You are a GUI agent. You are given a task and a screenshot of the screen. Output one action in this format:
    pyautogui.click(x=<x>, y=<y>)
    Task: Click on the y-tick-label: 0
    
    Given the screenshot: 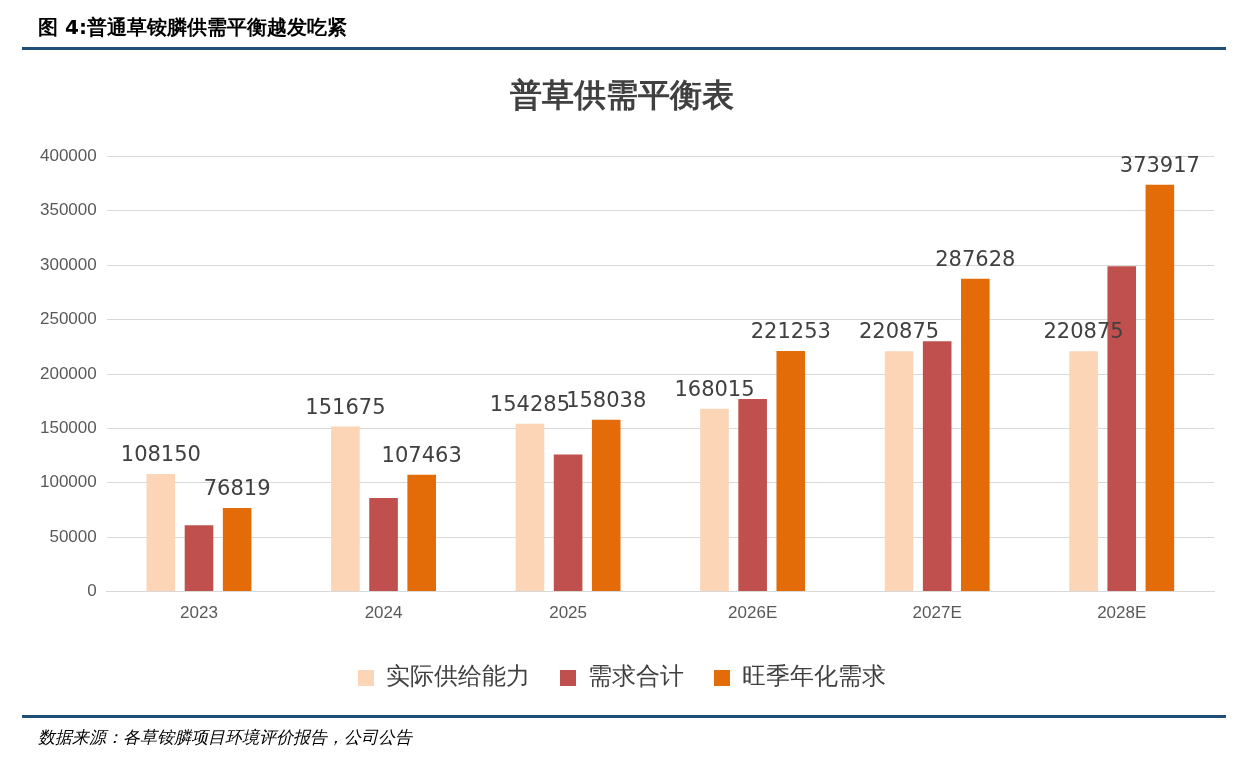 What is the action you would take?
    pyautogui.click(x=92, y=591)
    